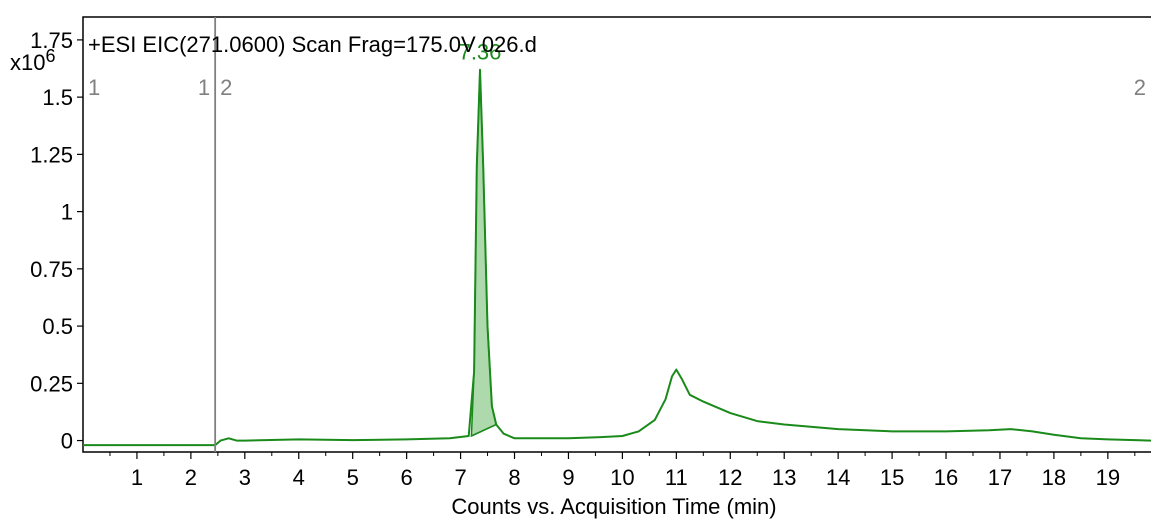 The width and height of the screenshot is (1151, 520). Describe the element at coordinates (407, 477) in the screenshot. I see `x-tick-label: 6` at that location.